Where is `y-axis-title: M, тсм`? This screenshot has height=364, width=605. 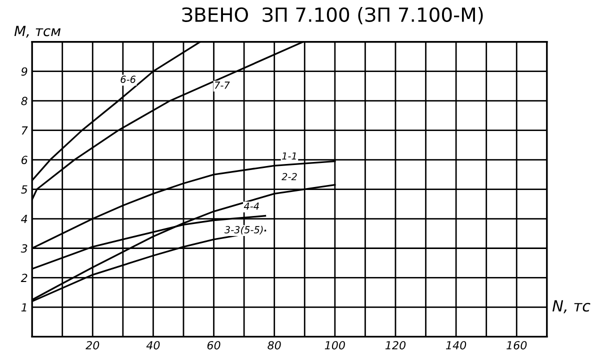
y-axis-title: M, тсм is located at coordinates (37, 32).